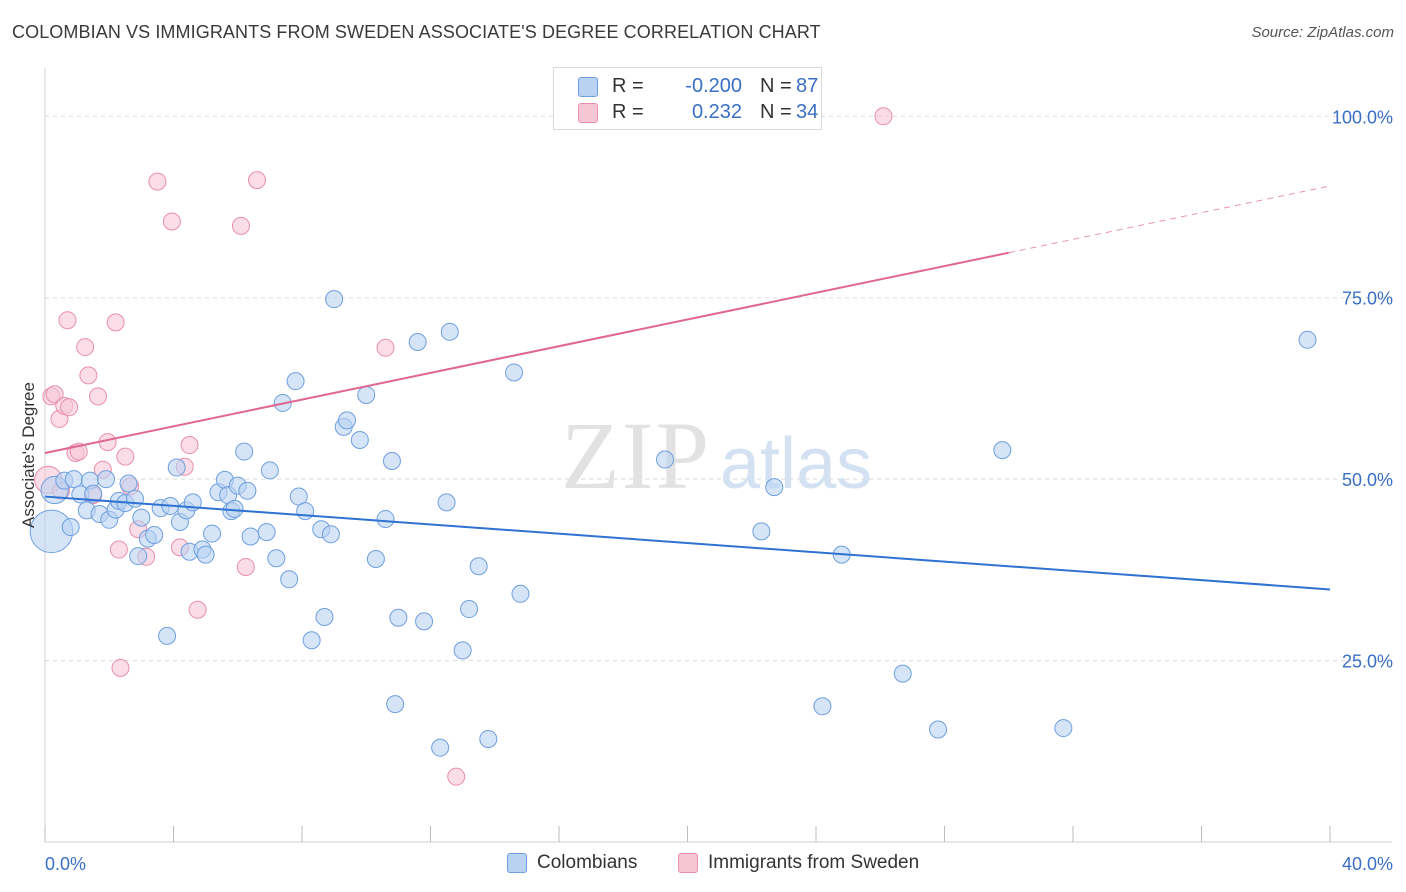 The width and height of the screenshot is (1406, 892). What do you see at coordinates (807, 112) in the screenshot?
I see `legend-n-value: 34` at bounding box center [807, 112].